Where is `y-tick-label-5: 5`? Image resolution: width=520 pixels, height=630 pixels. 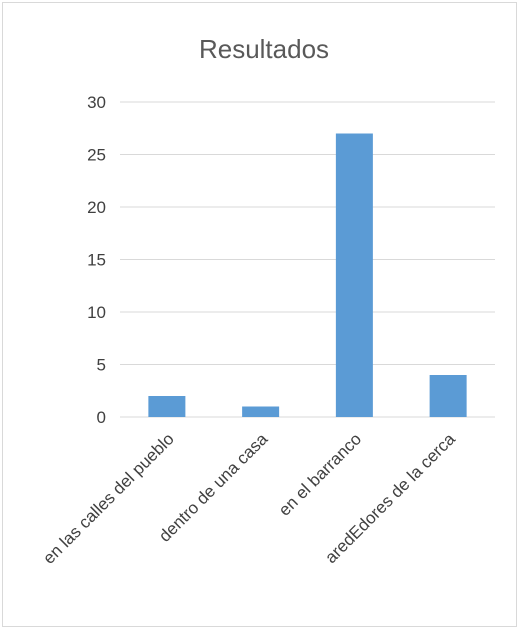 y-tick-label-5: 5 is located at coordinates (101, 365).